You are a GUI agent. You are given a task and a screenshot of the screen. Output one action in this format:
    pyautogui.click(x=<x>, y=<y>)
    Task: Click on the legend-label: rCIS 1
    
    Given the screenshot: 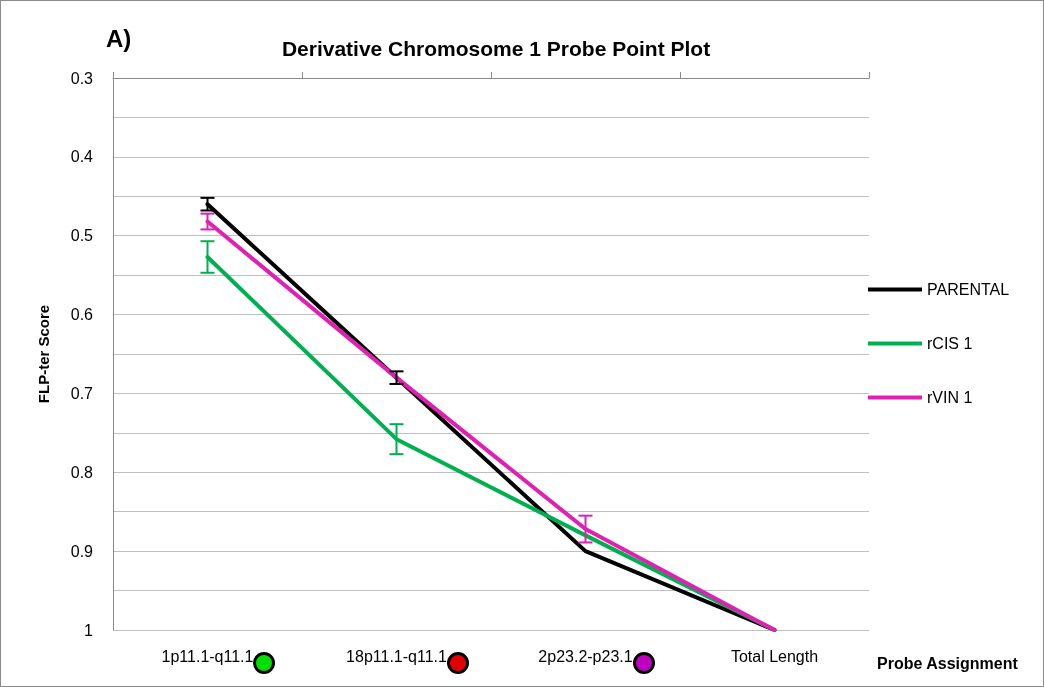 What is the action you would take?
    pyautogui.click(x=950, y=343)
    